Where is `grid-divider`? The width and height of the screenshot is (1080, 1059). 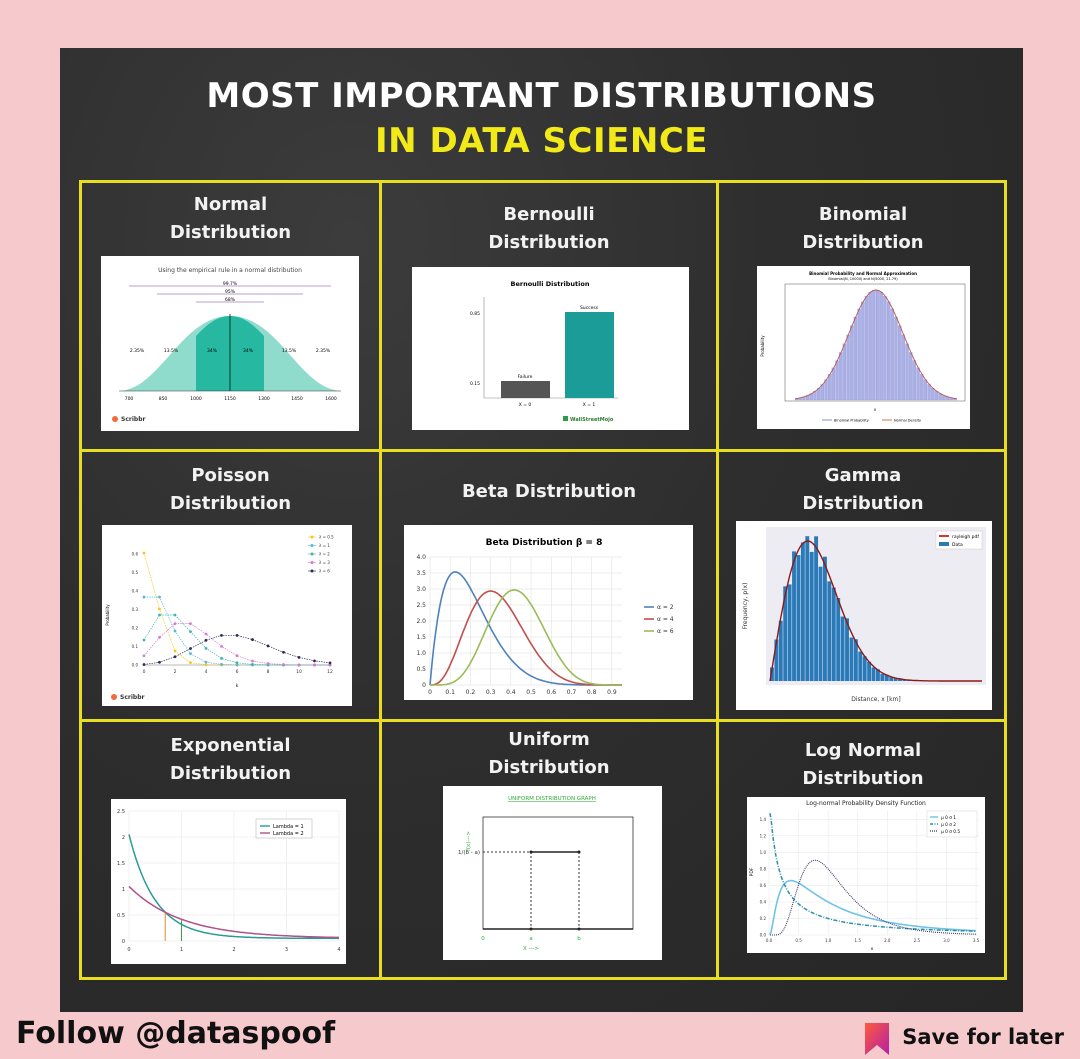 grid-divider is located at coordinates (380, 580).